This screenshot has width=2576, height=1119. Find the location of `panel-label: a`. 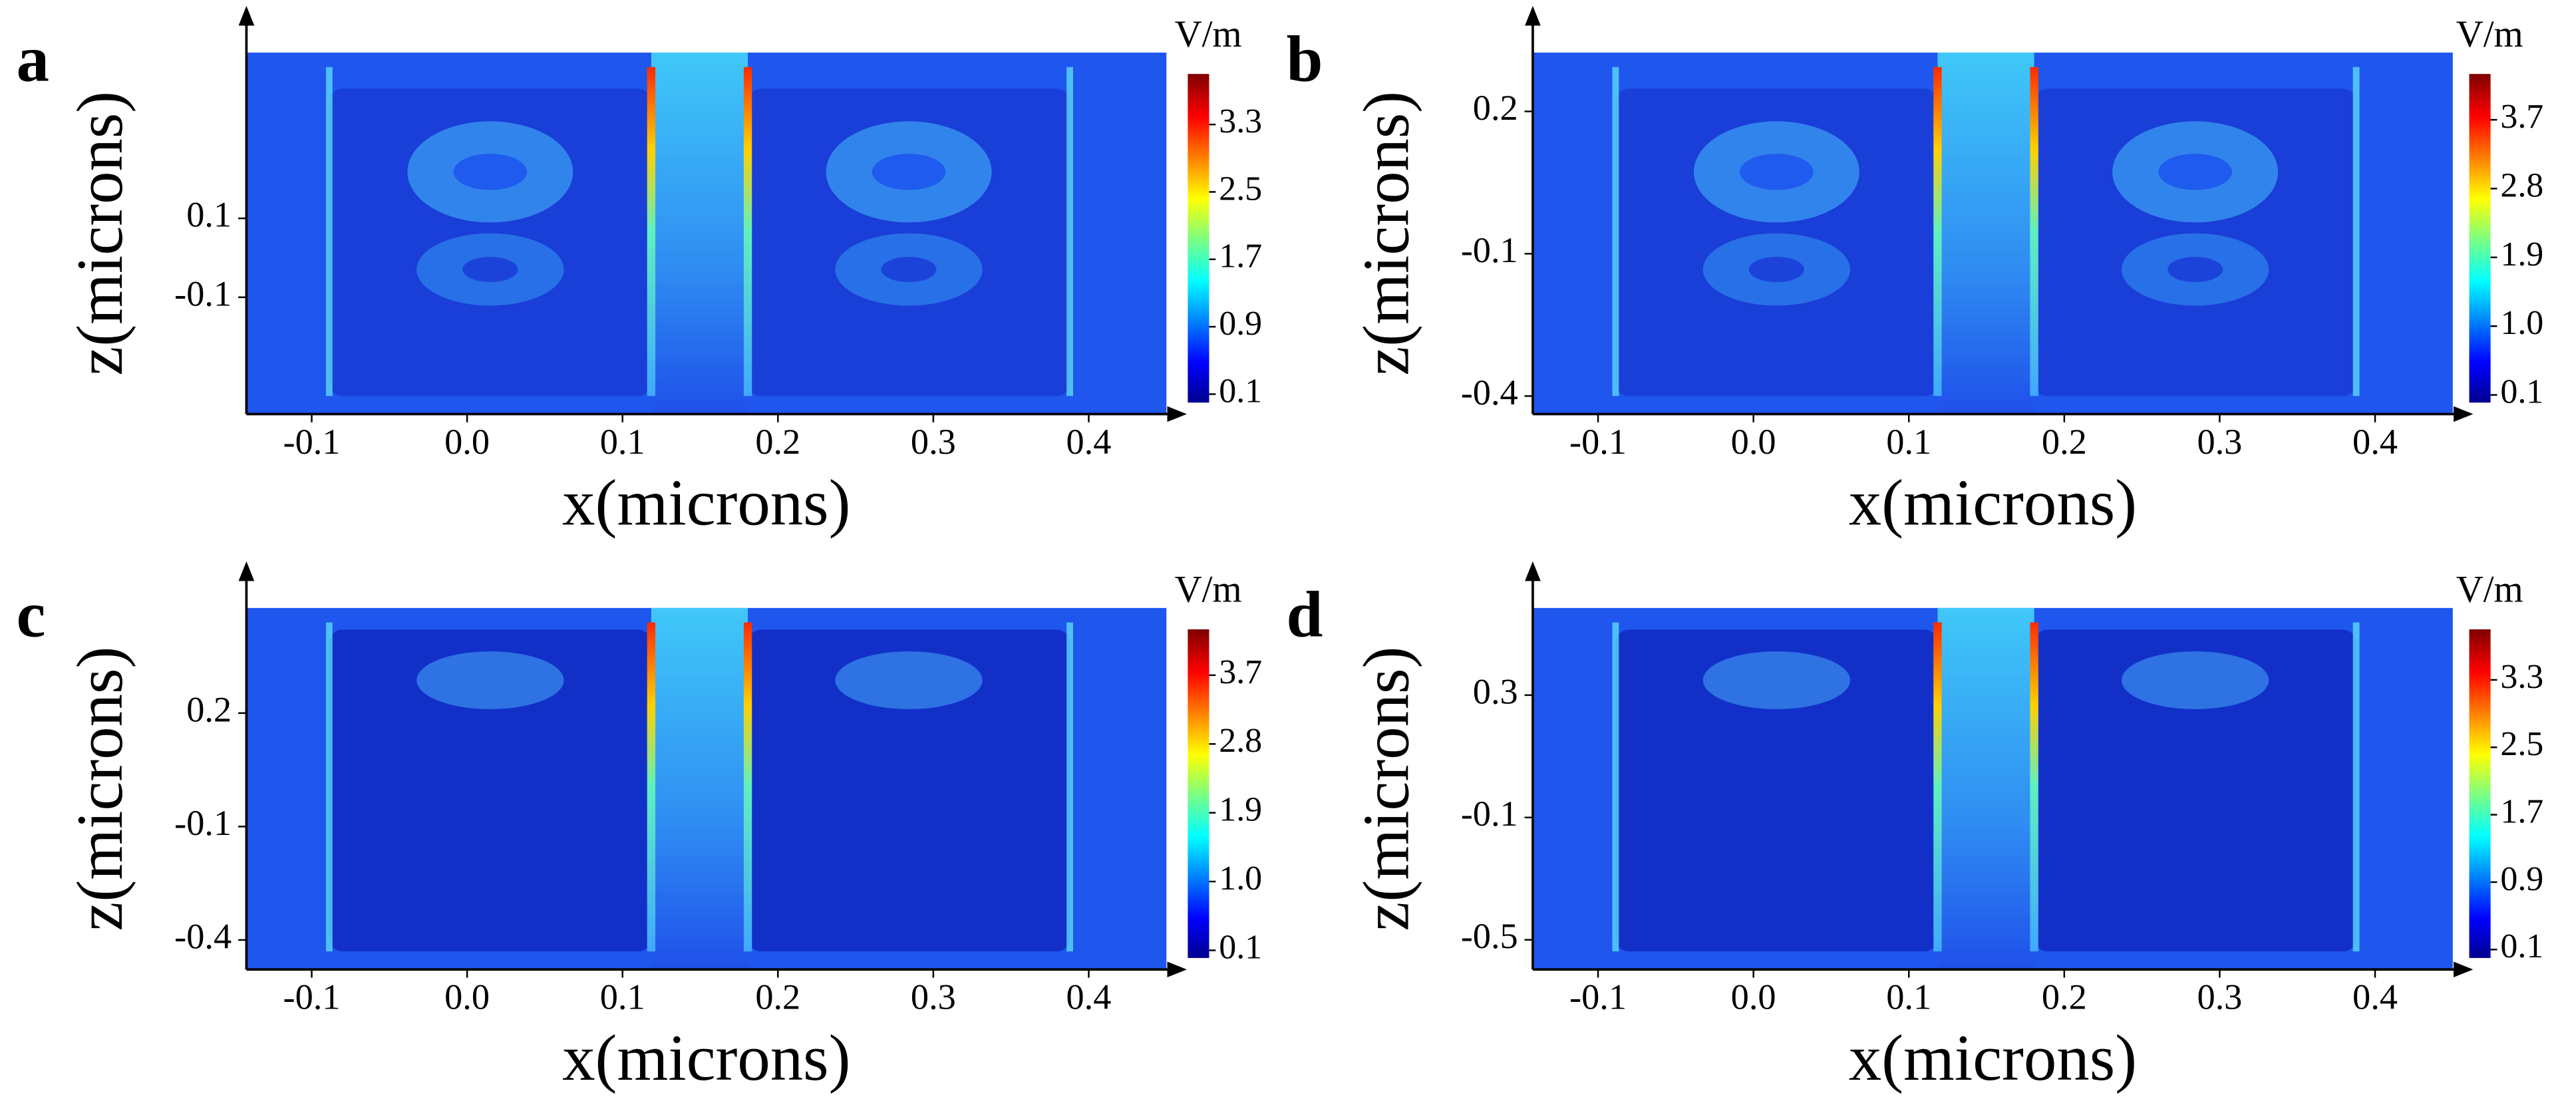

panel-label: a is located at coordinates (33, 59).